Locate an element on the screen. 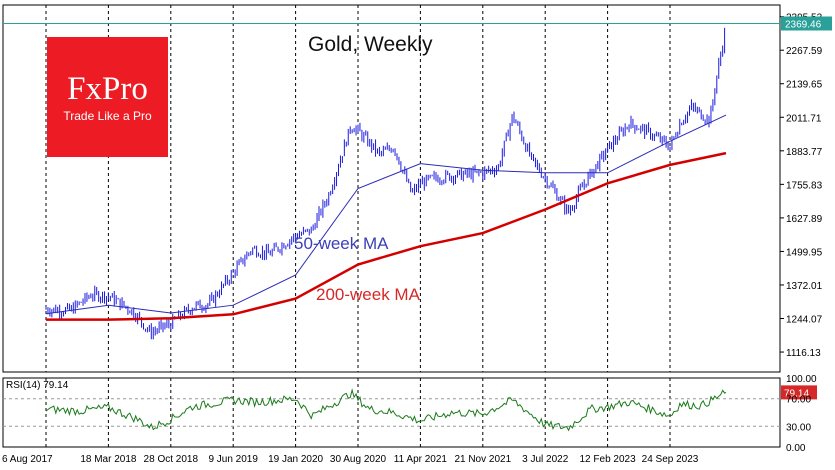 This screenshot has width=835, height=470. current-price-tag is located at coordinates (806, 23).